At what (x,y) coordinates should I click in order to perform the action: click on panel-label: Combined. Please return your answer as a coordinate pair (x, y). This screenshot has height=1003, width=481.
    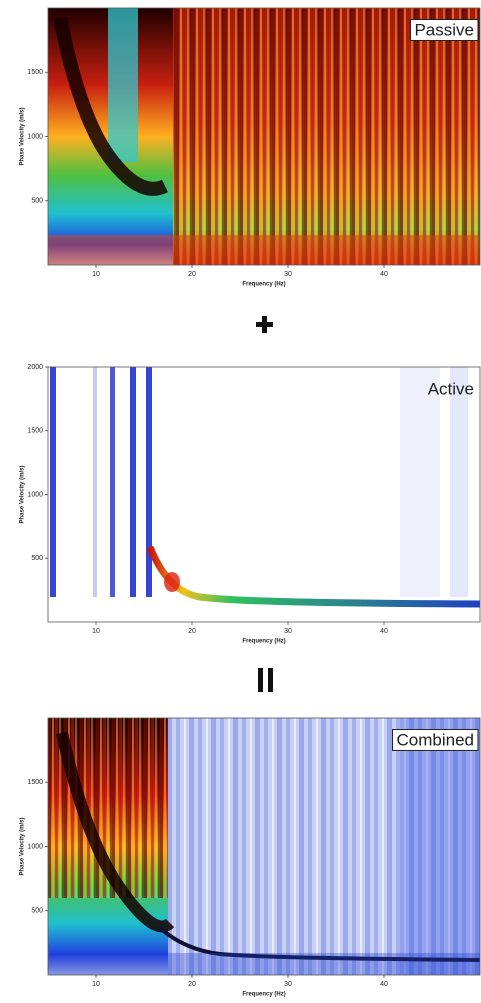
    Looking at the image, I should click on (436, 739).